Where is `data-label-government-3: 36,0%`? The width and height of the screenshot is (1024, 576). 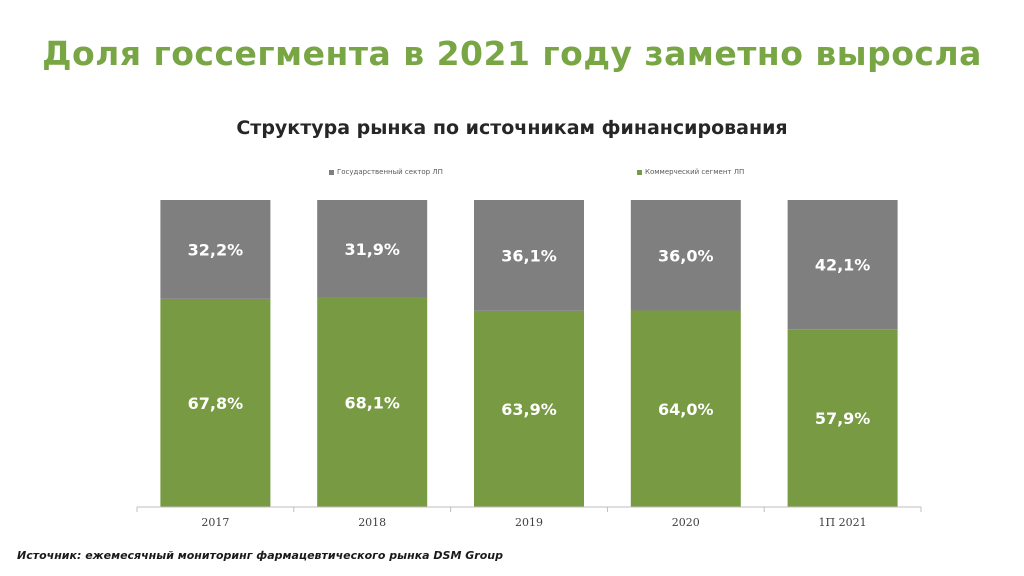
data-label-government-3: 36,0% is located at coordinates (686, 255).